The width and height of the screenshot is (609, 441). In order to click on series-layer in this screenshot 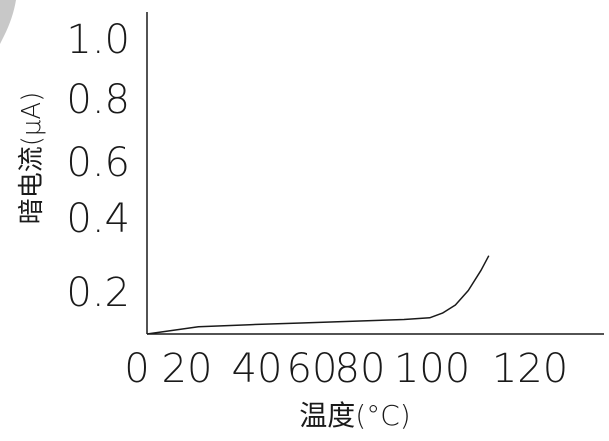, I will do `click(318, 295)`.